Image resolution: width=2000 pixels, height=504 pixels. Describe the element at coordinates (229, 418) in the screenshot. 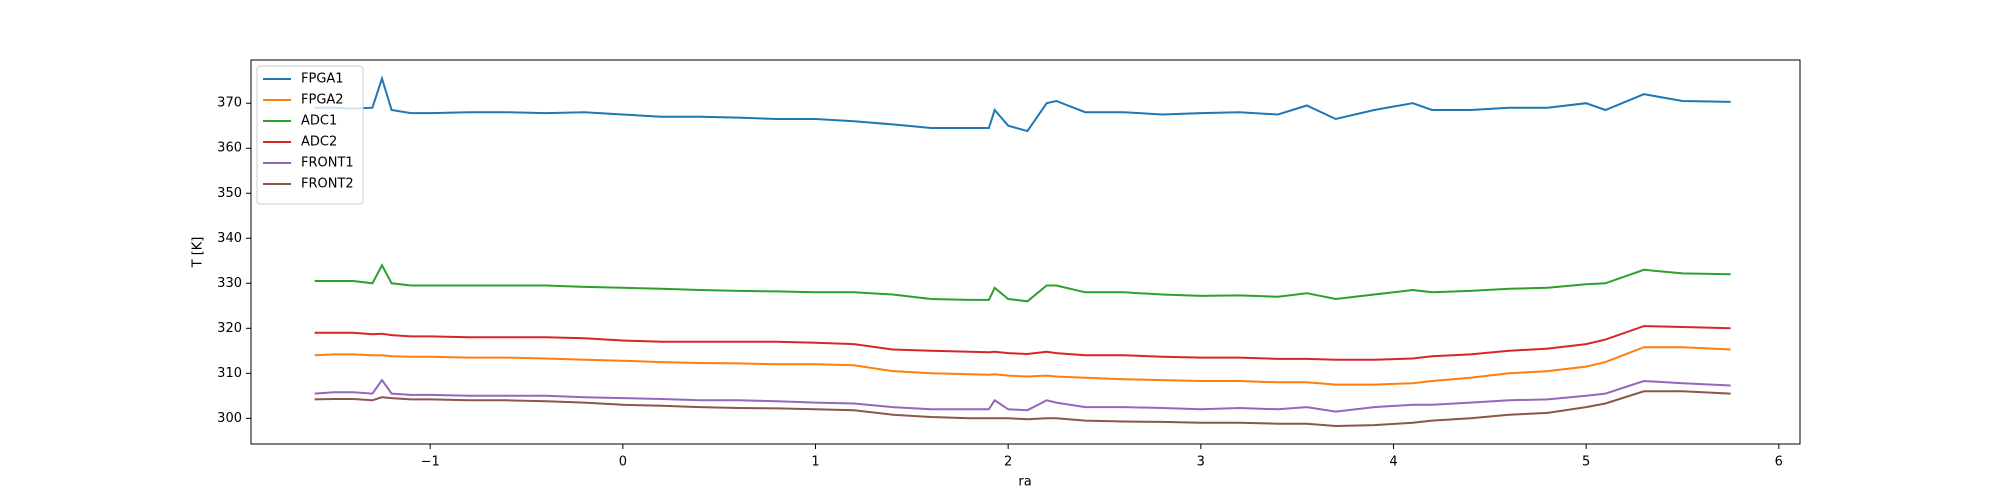

I see `y-tick-label: 300` at that location.